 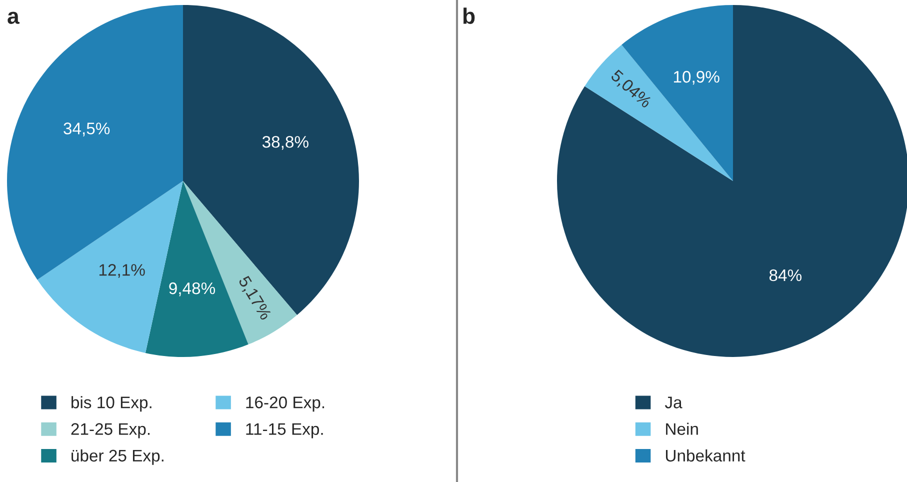 What do you see at coordinates (785, 275) in the screenshot?
I see `data-label: 84%` at bounding box center [785, 275].